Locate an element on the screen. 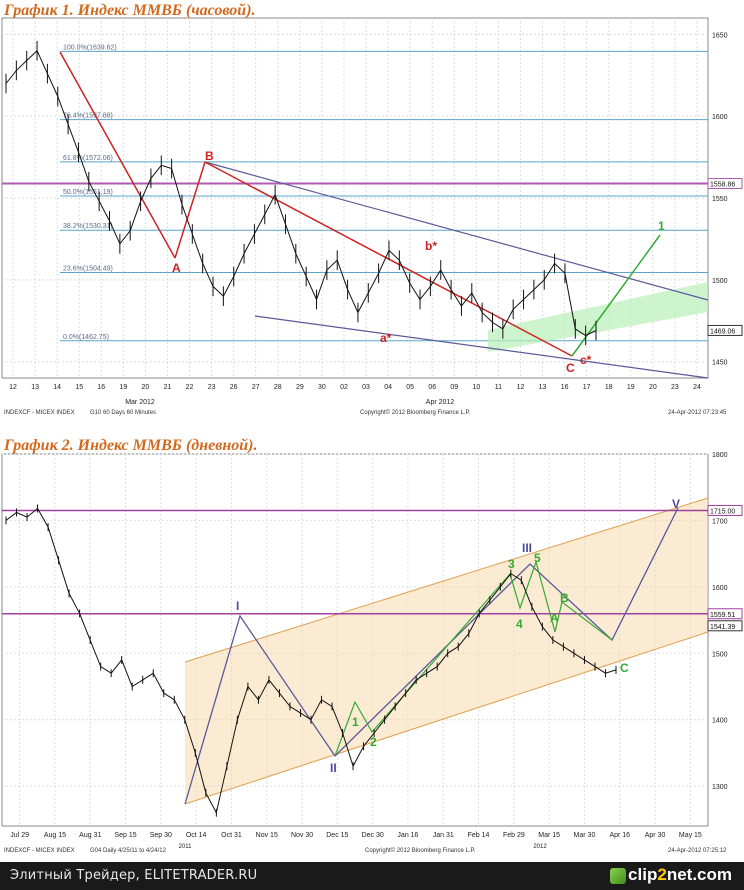  wave-label: 4 is located at coordinates (519, 624).